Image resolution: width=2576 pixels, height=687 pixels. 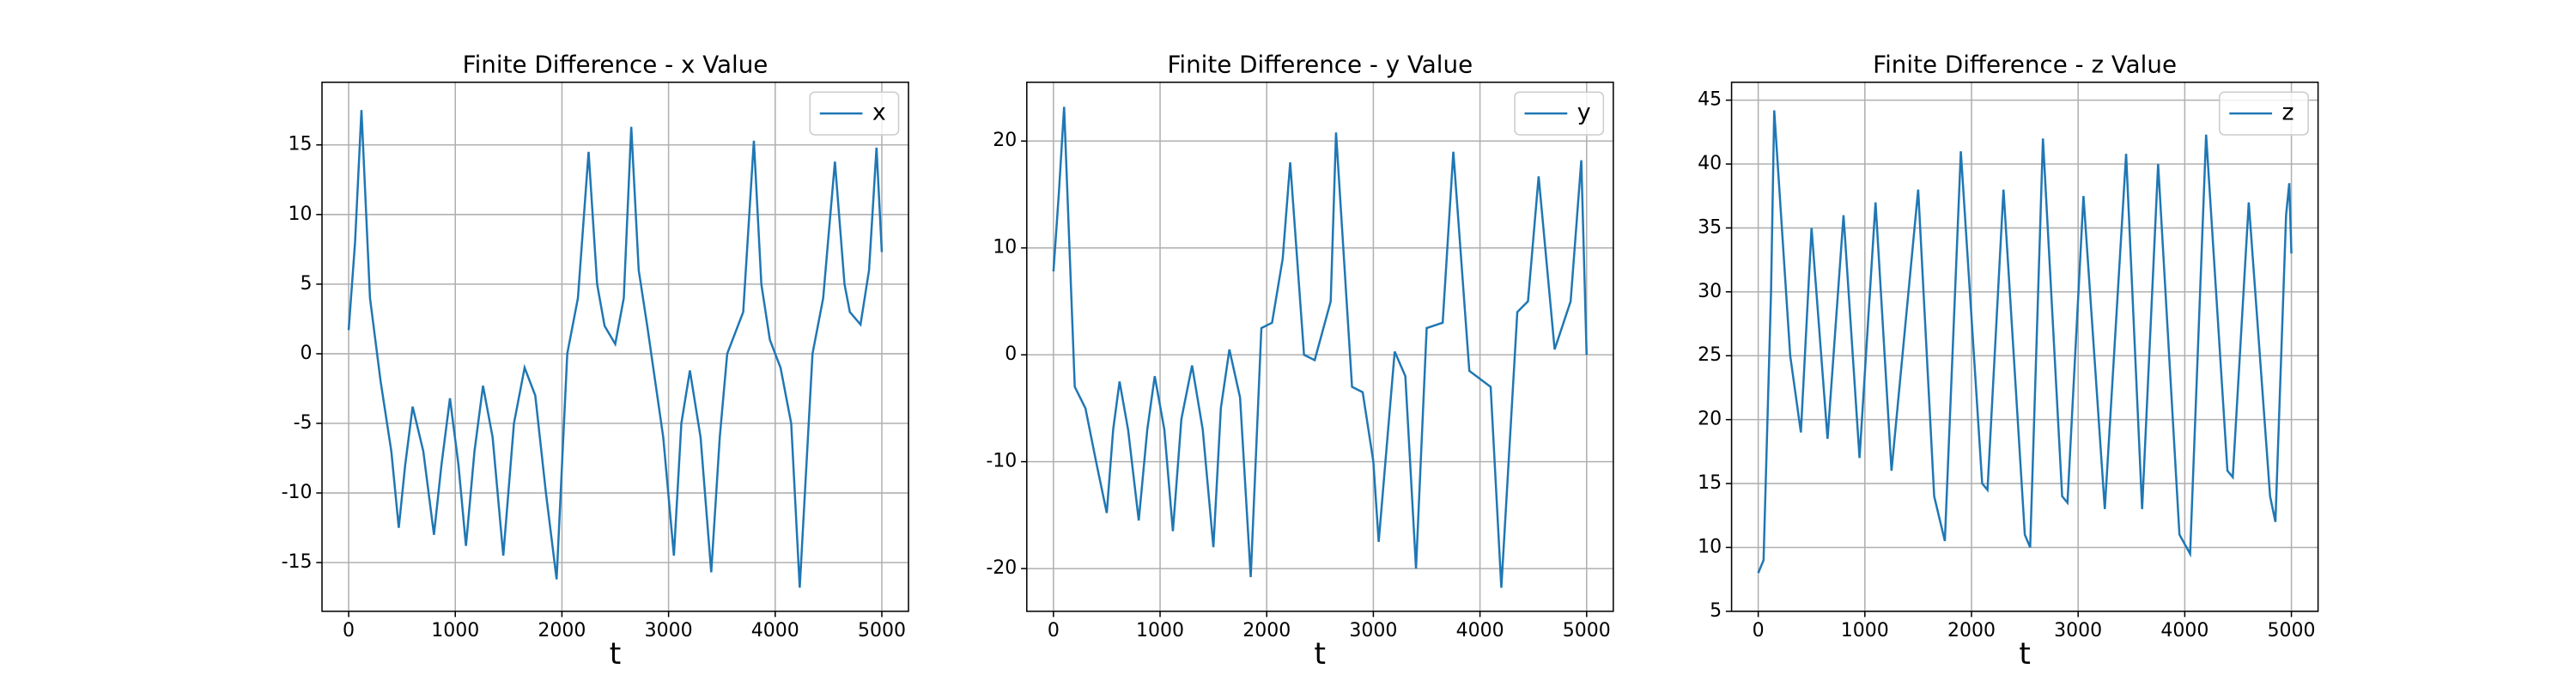 I want to click on y-tick-label: 40, so click(x=1710, y=163).